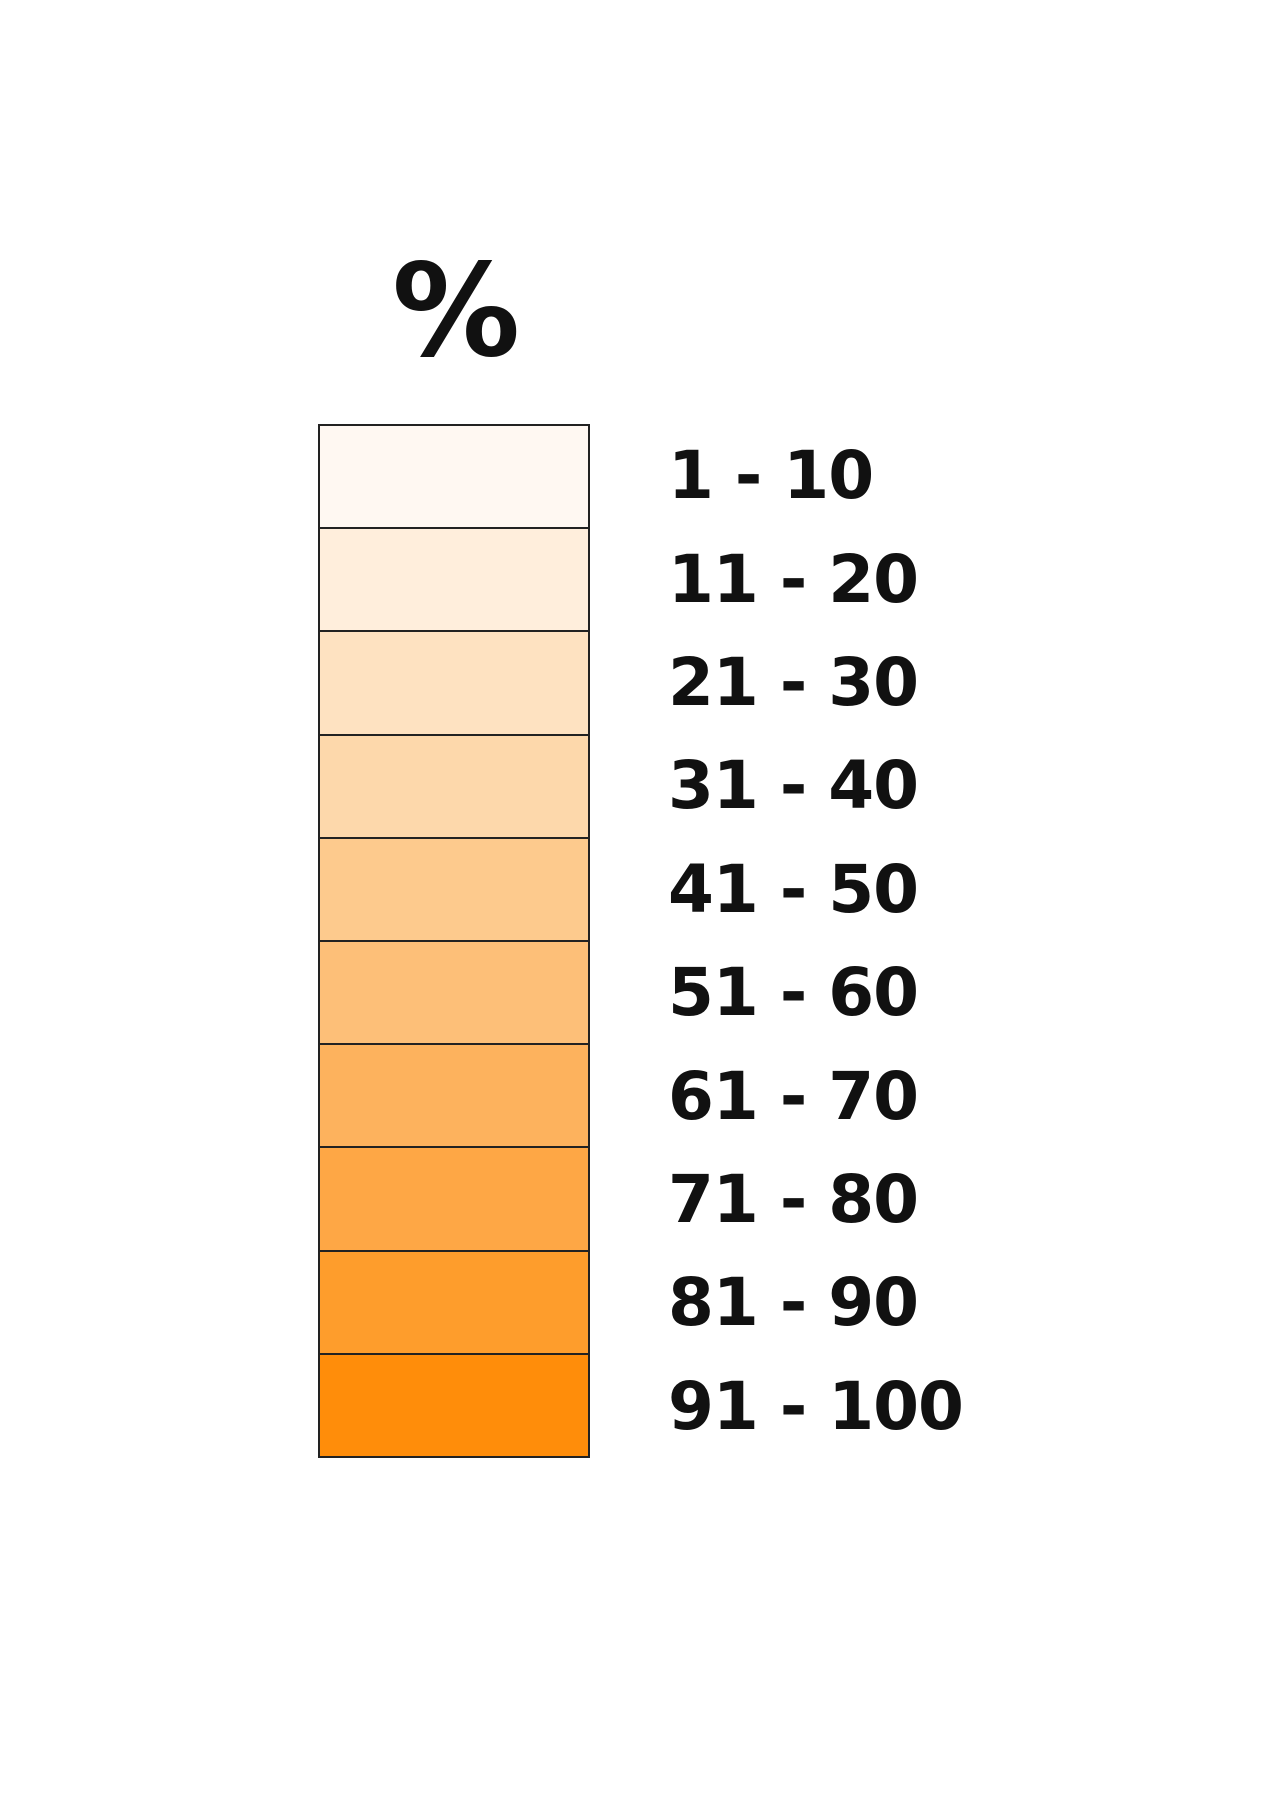  What do you see at coordinates (816, 1406) in the screenshot?
I see `legend-range-label: 91 - 100` at bounding box center [816, 1406].